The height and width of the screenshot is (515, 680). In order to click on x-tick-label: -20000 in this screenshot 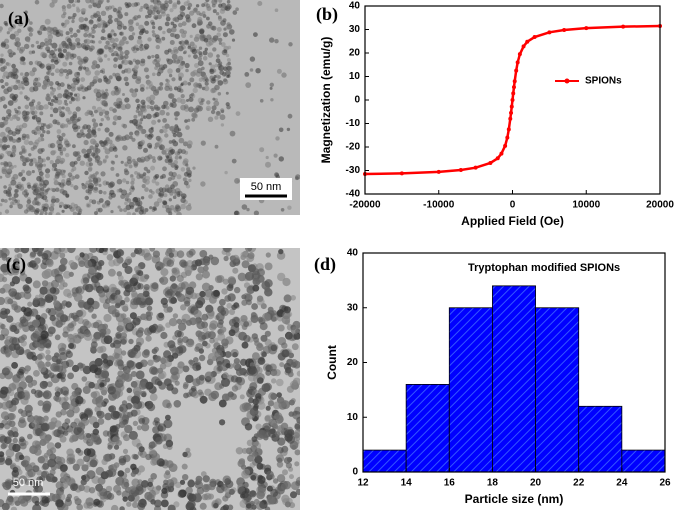, I will do `click(365, 205)`.